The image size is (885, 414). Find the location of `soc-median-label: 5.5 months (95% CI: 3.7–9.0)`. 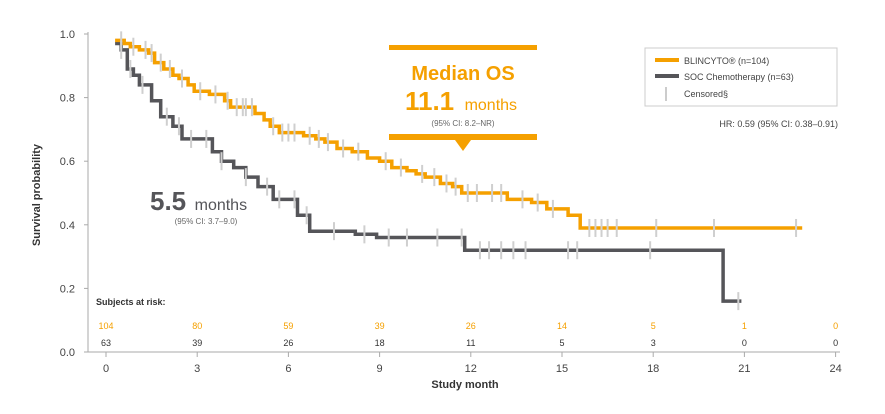

soc-median-label: 5.5 months (95% CI: 3.7–9.0) is located at coordinates (198, 206).